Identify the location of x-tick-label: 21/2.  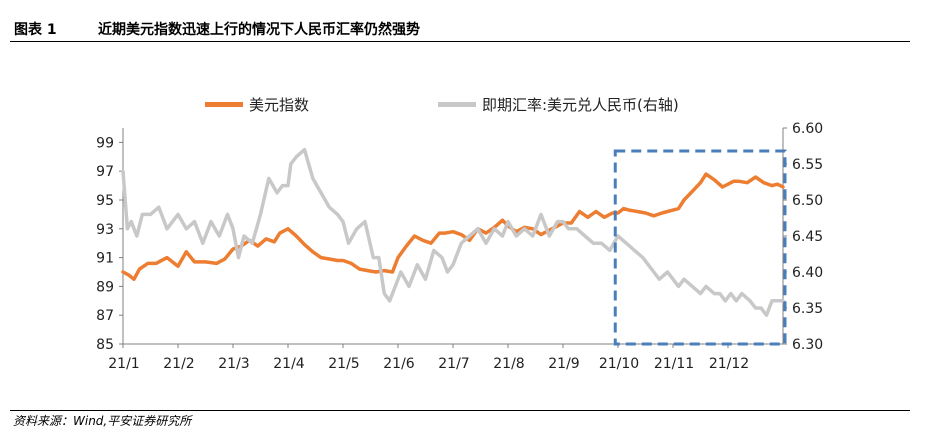
(178, 364).